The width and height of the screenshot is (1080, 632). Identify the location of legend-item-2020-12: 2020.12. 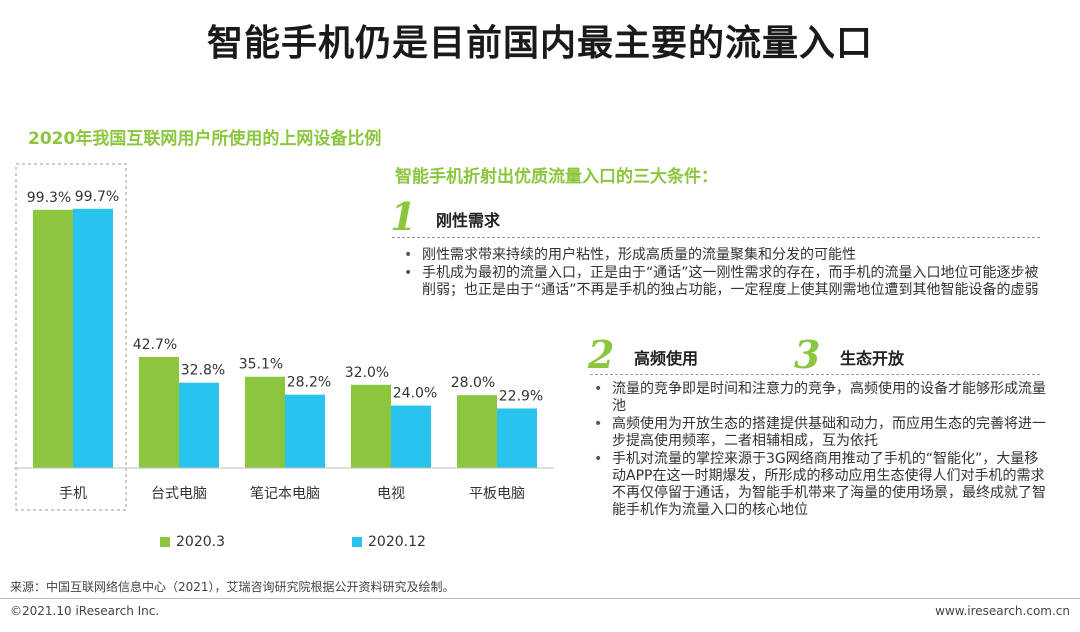
(389, 542).